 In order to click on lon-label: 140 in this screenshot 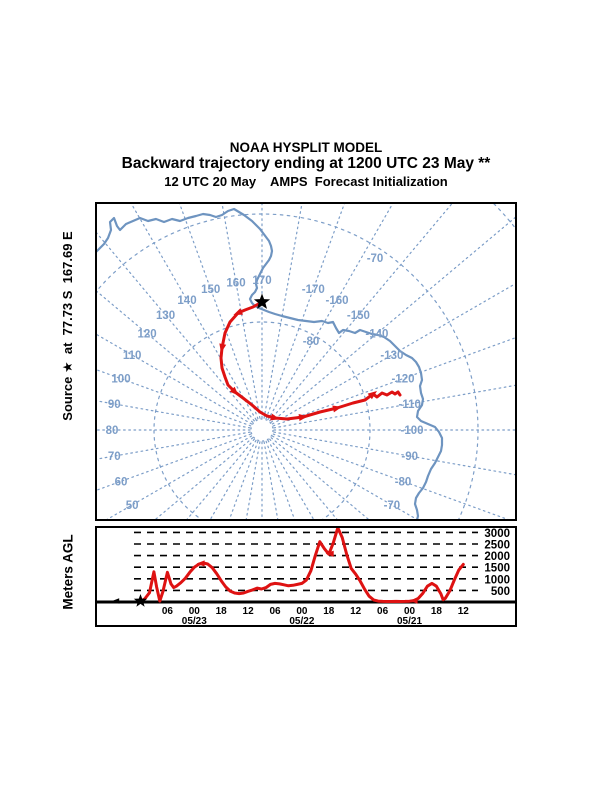, I will do `click(186, 301)`.